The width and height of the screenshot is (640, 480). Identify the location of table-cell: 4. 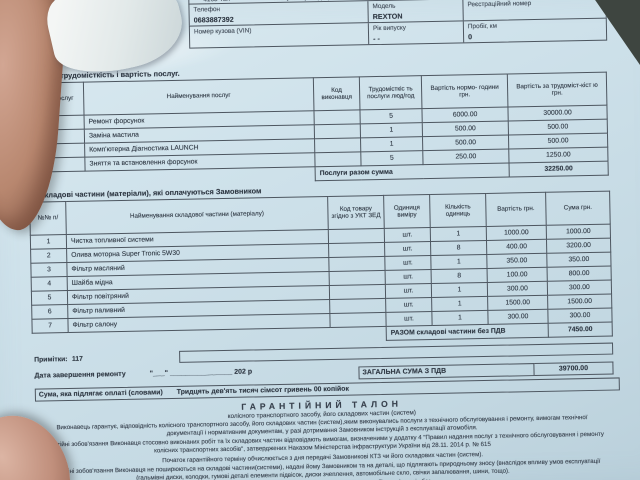
(49, 284).